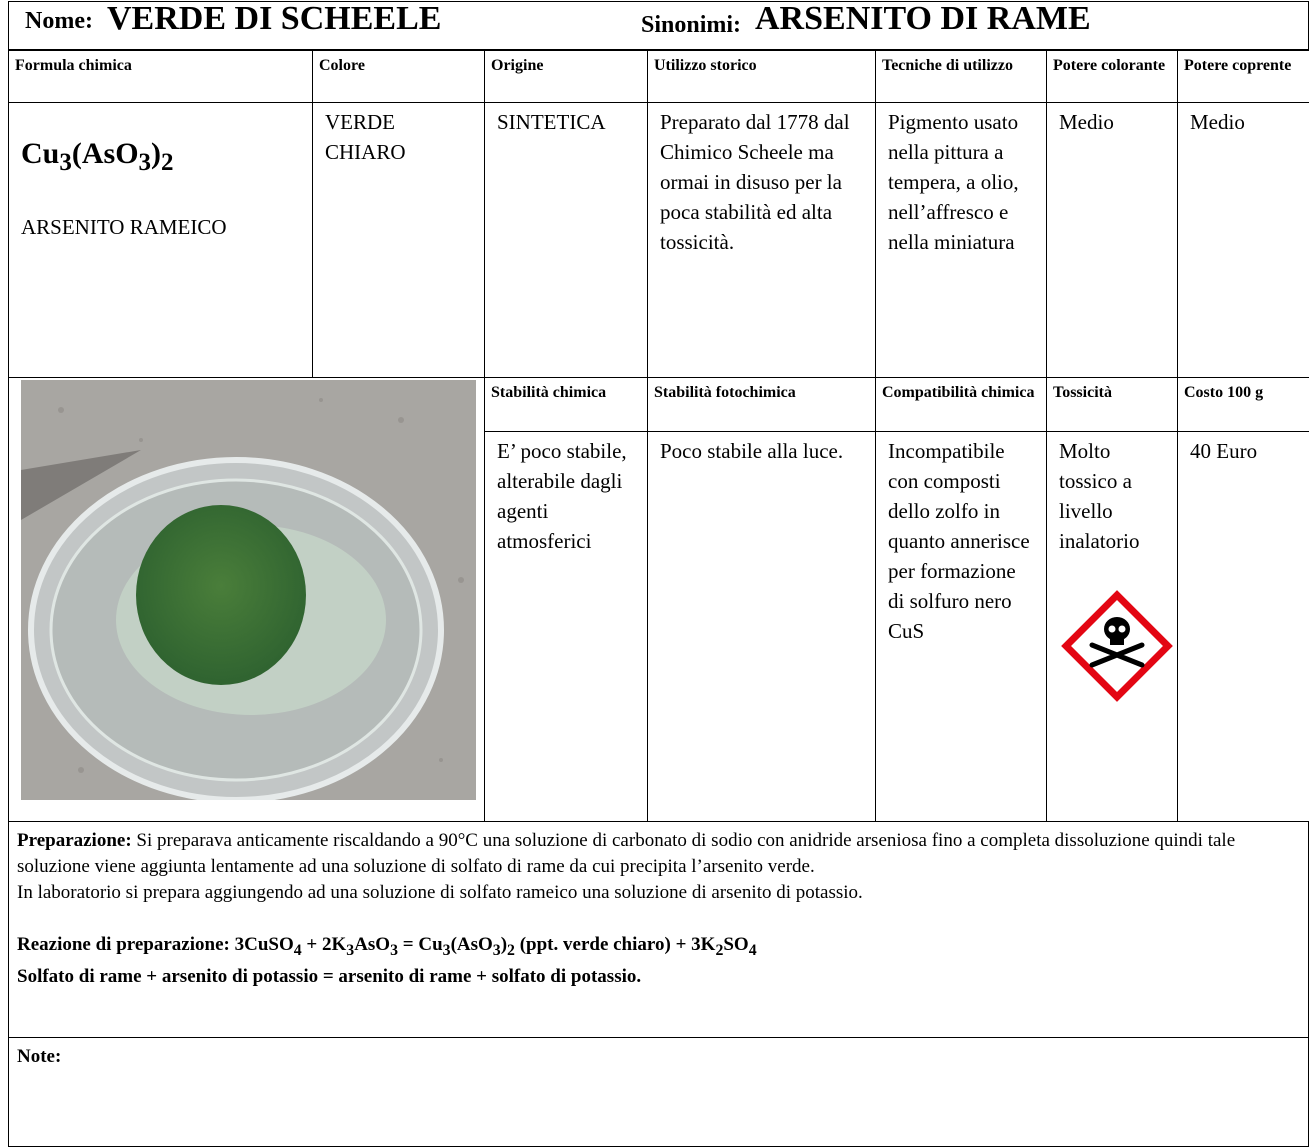 The image size is (1309, 1147). I want to click on cell: Poco stabile alla luce., so click(761, 626).